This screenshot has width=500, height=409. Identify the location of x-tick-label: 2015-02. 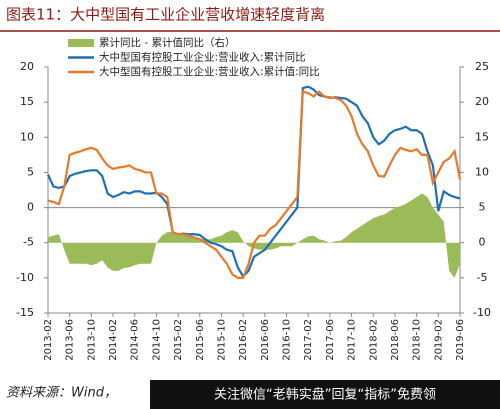
(178, 340).